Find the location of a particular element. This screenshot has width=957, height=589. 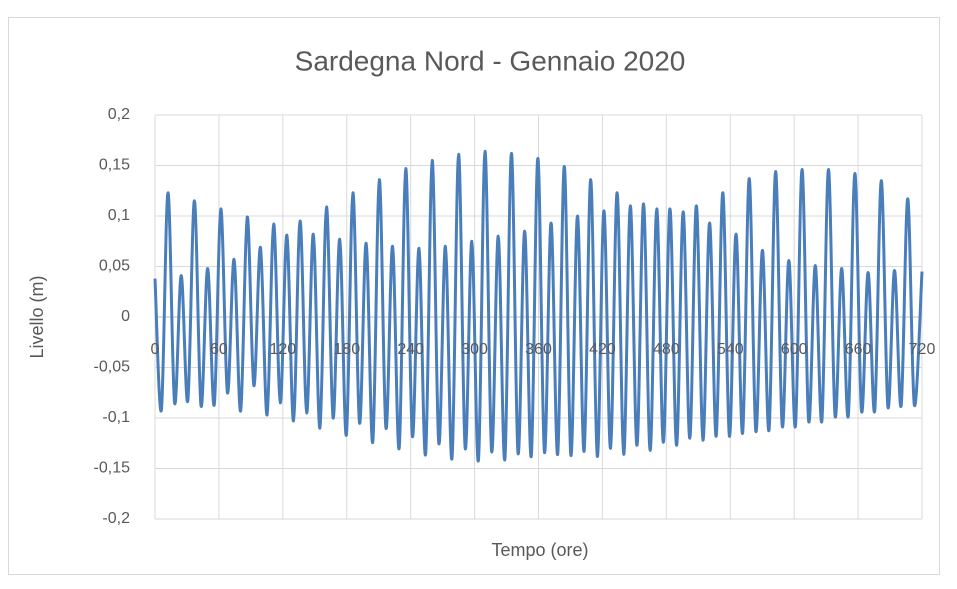

x-tick-label: 360 is located at coordinates (538, 349).